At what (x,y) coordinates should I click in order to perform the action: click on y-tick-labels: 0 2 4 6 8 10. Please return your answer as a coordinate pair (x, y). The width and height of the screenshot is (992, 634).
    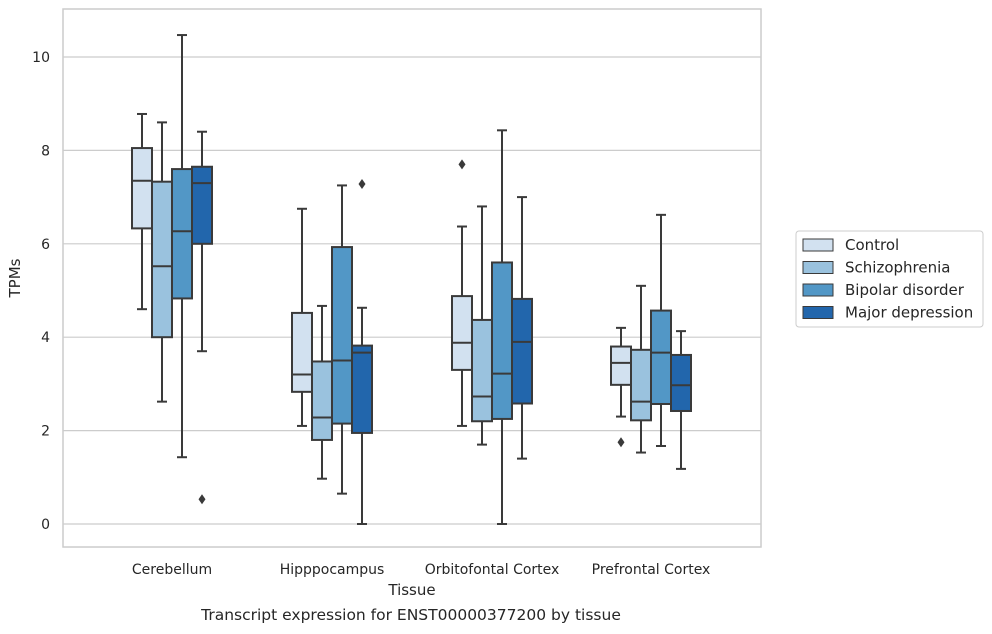
    Looking at the image, I should click on (41, 291).